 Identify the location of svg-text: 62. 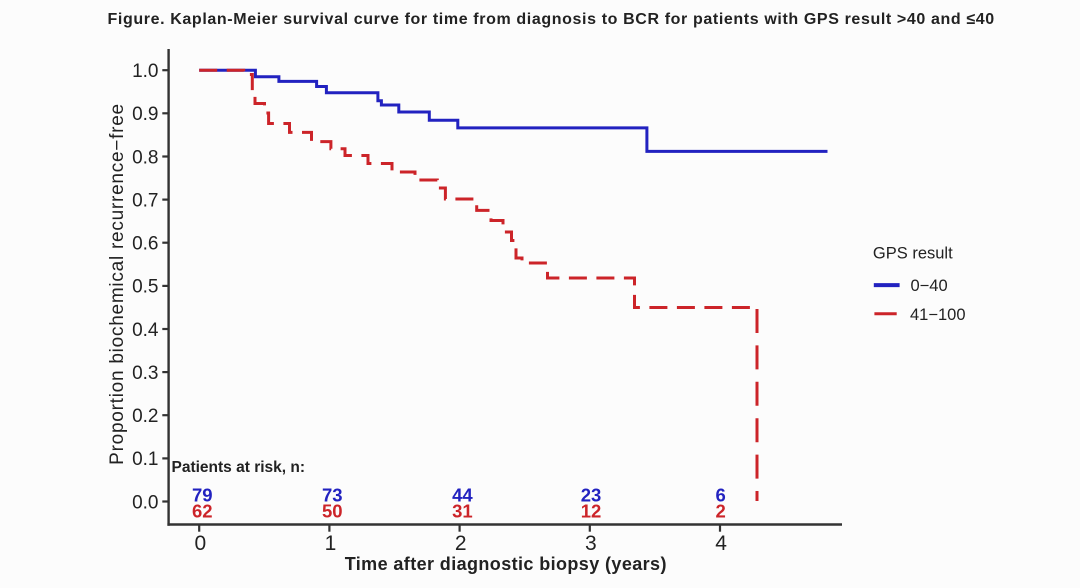
(202, 511).